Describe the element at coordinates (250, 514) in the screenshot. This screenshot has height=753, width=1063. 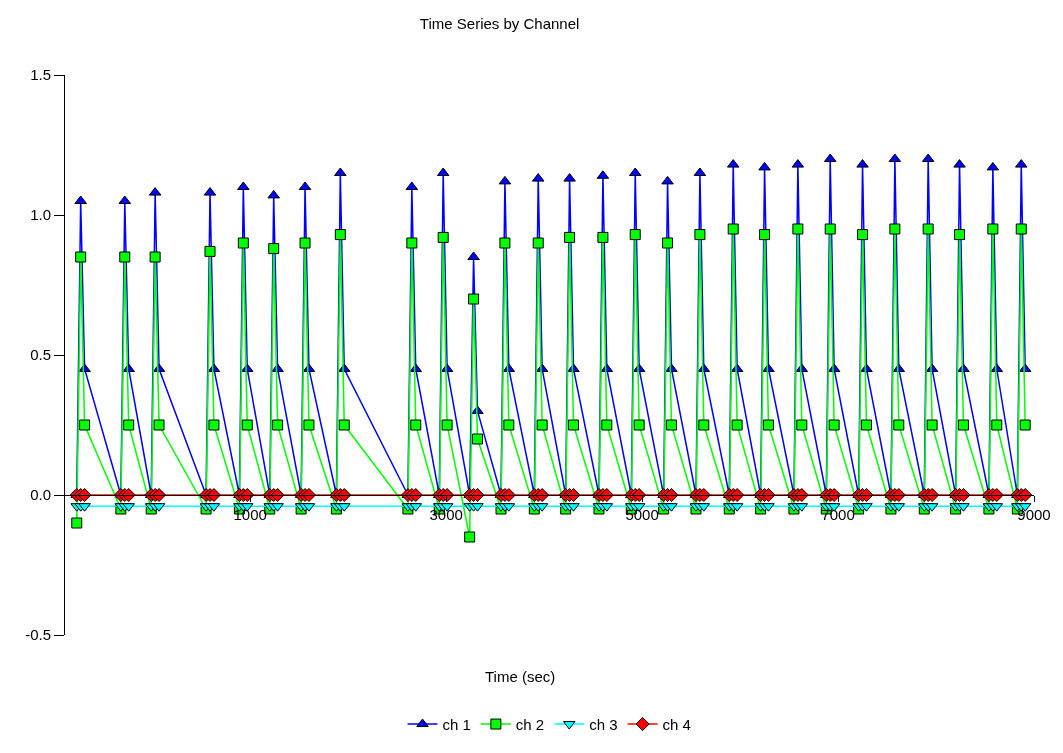
I see `x-tick-label: 1000` at that location.